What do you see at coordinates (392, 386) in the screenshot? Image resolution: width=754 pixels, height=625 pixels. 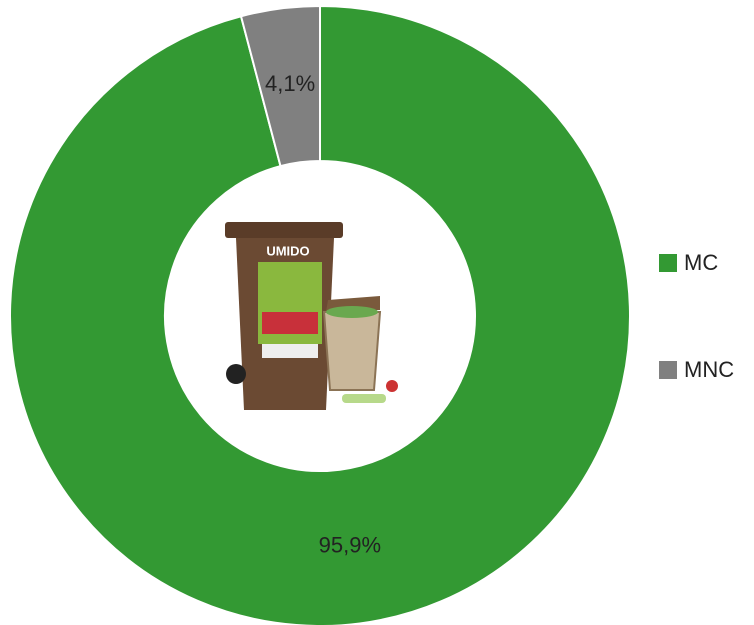 I see `tomato` at bounding box center [392, 386].